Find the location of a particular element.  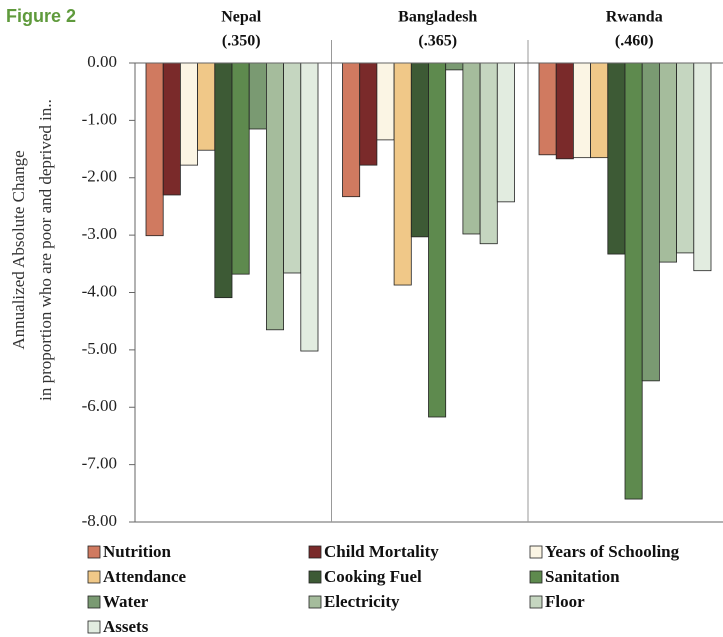

y-tick-label: -4.00 is located at coordinates (99, 290).